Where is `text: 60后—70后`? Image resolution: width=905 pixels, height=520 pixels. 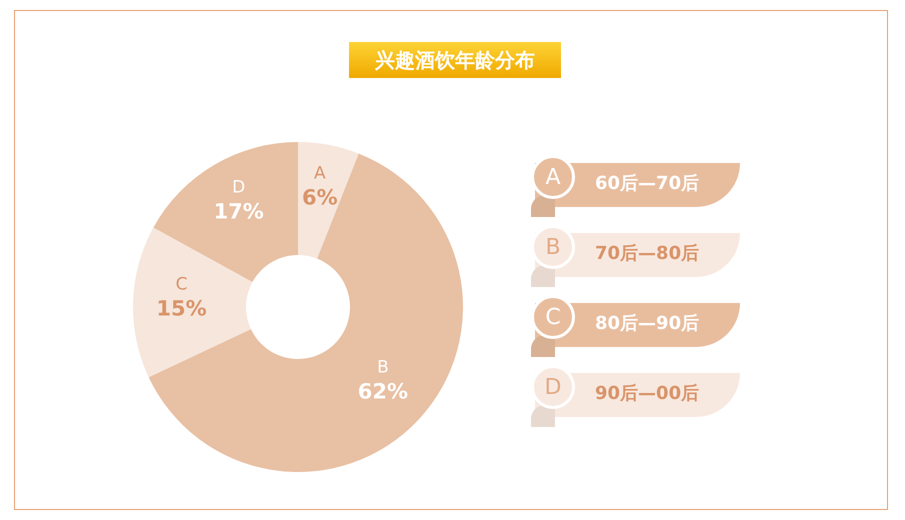 text: 60后—70后 is located at coordinates (647, 183).